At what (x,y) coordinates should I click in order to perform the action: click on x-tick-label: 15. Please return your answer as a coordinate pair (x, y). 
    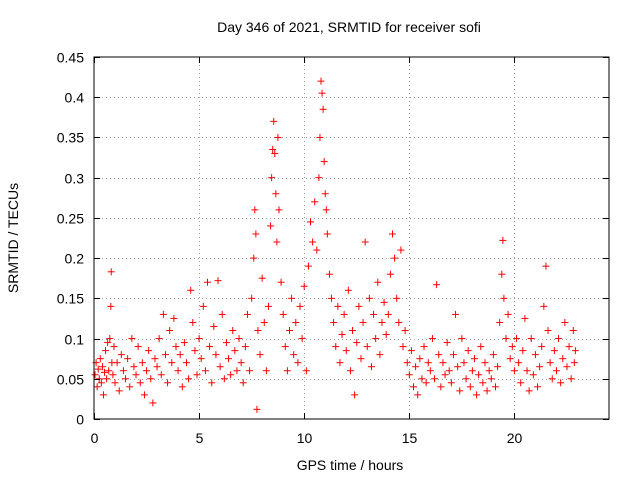
    Looking at the image, I should click on (410, 438).